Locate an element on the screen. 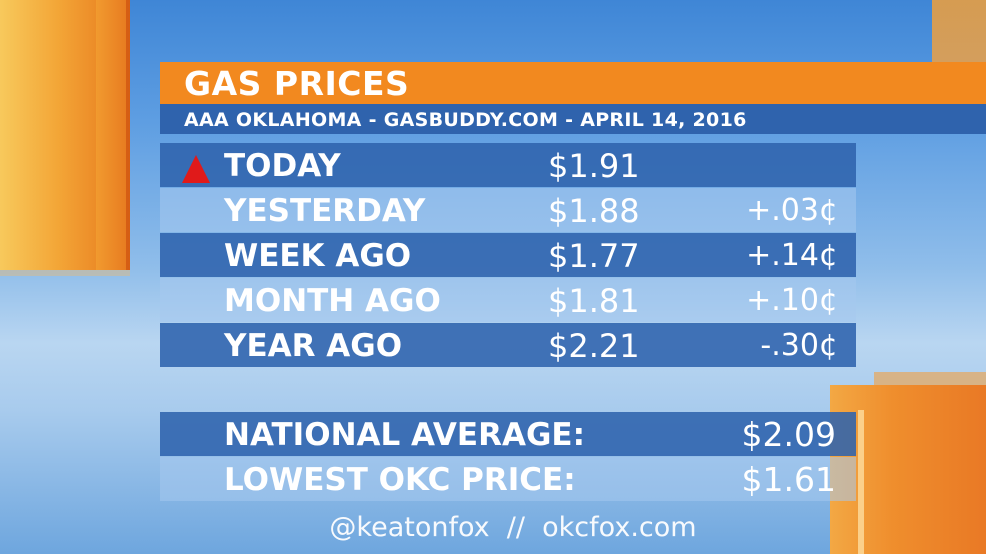 This screenshot has width=986, height=554. footer-credit: @keatonfox // okcfox.com is located at coordinates (513, 527).